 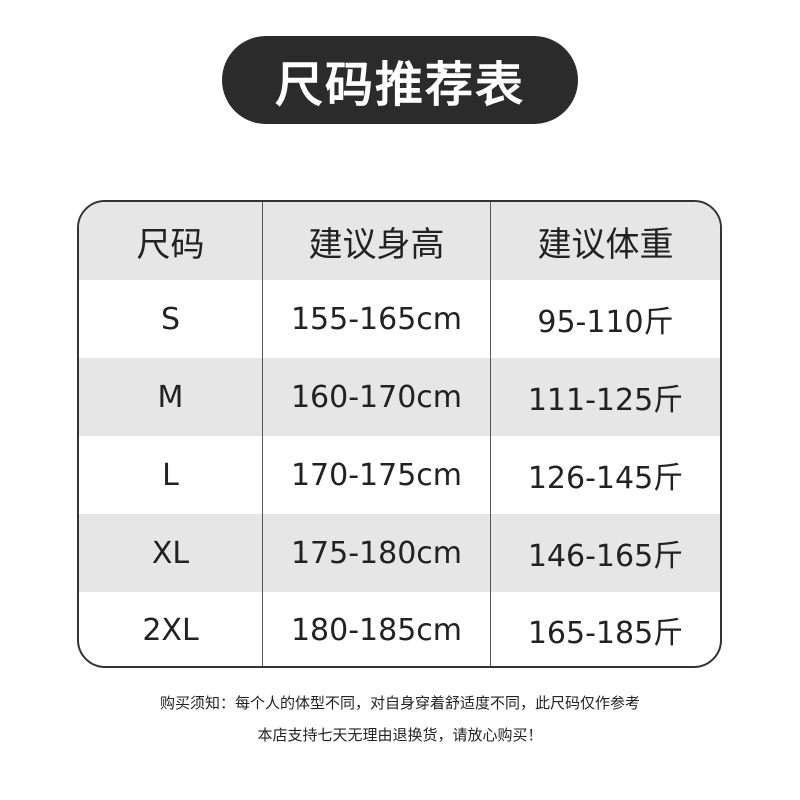 I want to click on size-cell: S, so click(x=171, y=319).